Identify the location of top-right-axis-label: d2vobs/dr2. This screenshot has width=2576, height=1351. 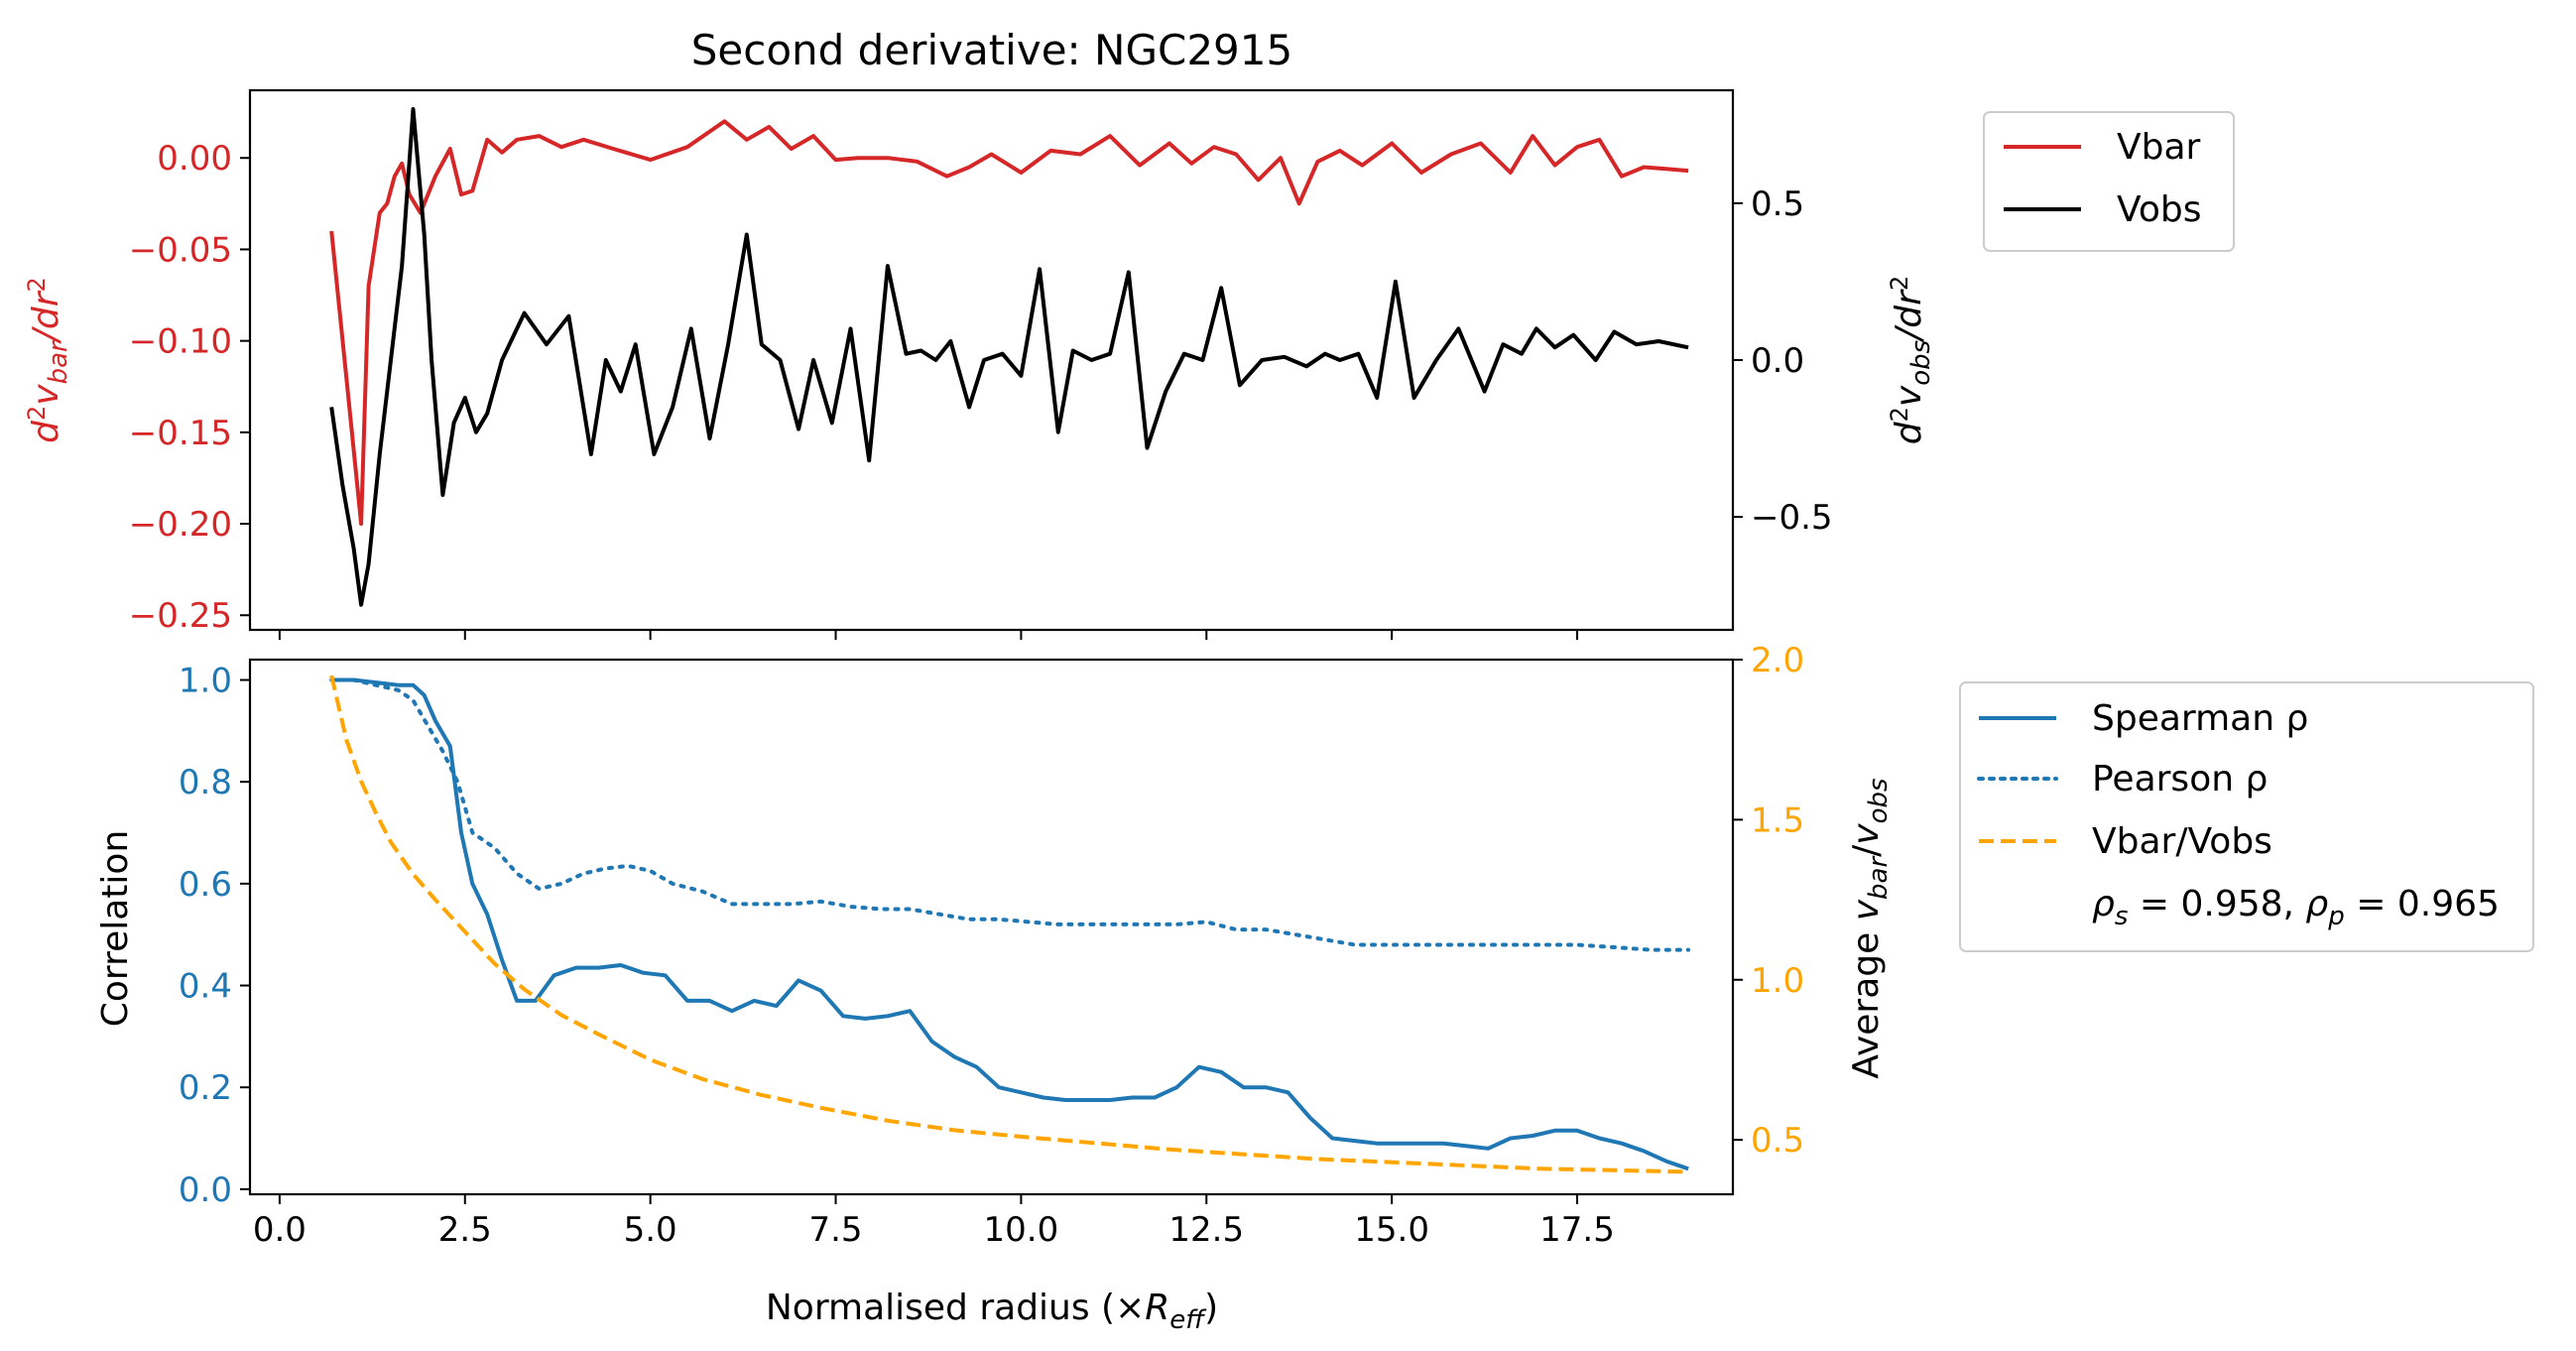
(1911, 360).